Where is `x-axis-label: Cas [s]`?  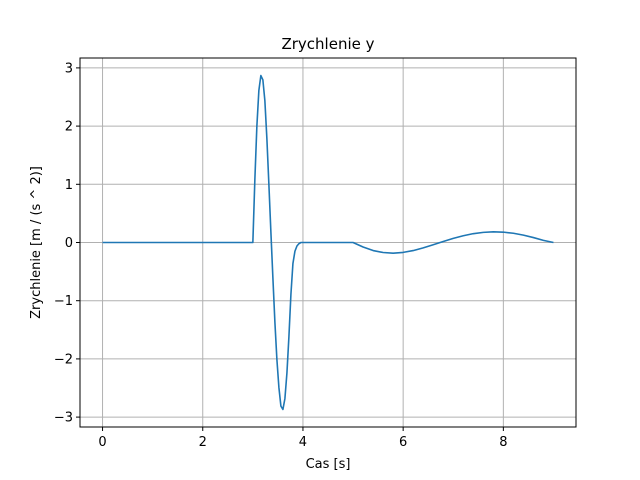 x-axis-label: Cas [s] is located at coordinates (328, 464).